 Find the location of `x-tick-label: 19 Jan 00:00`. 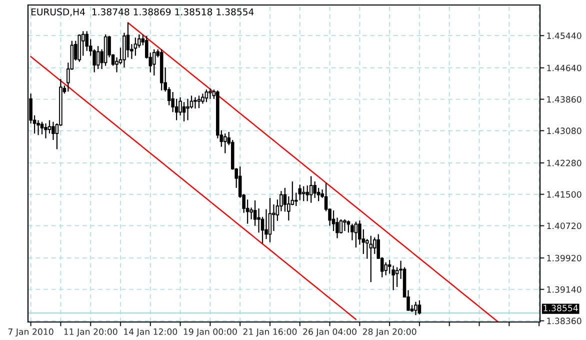

x-tick-label: 19 Jan 00:00 is located at coordinates (210, 332).